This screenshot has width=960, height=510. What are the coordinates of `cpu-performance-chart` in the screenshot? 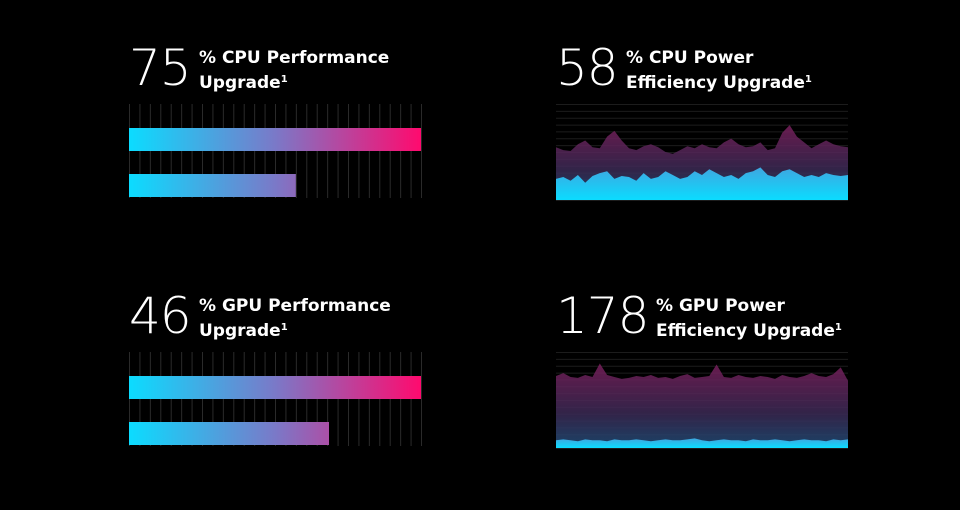 It's located at (275, 151).